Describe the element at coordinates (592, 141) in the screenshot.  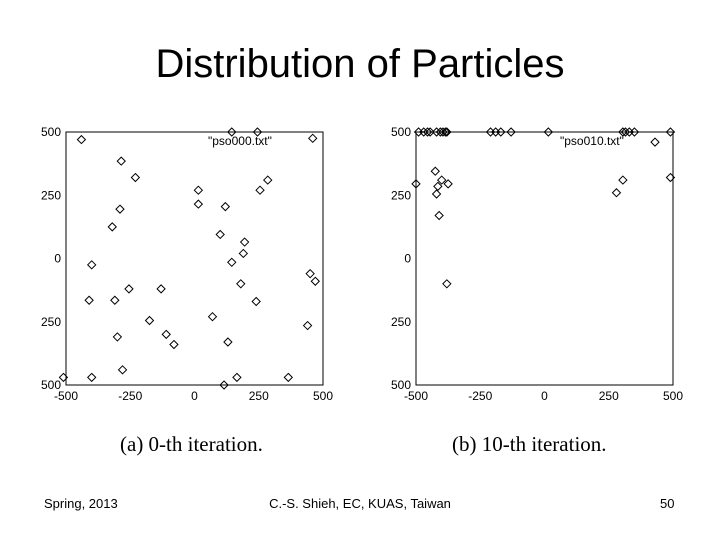
I see `legend-label: "pso010.txt"` at that location.